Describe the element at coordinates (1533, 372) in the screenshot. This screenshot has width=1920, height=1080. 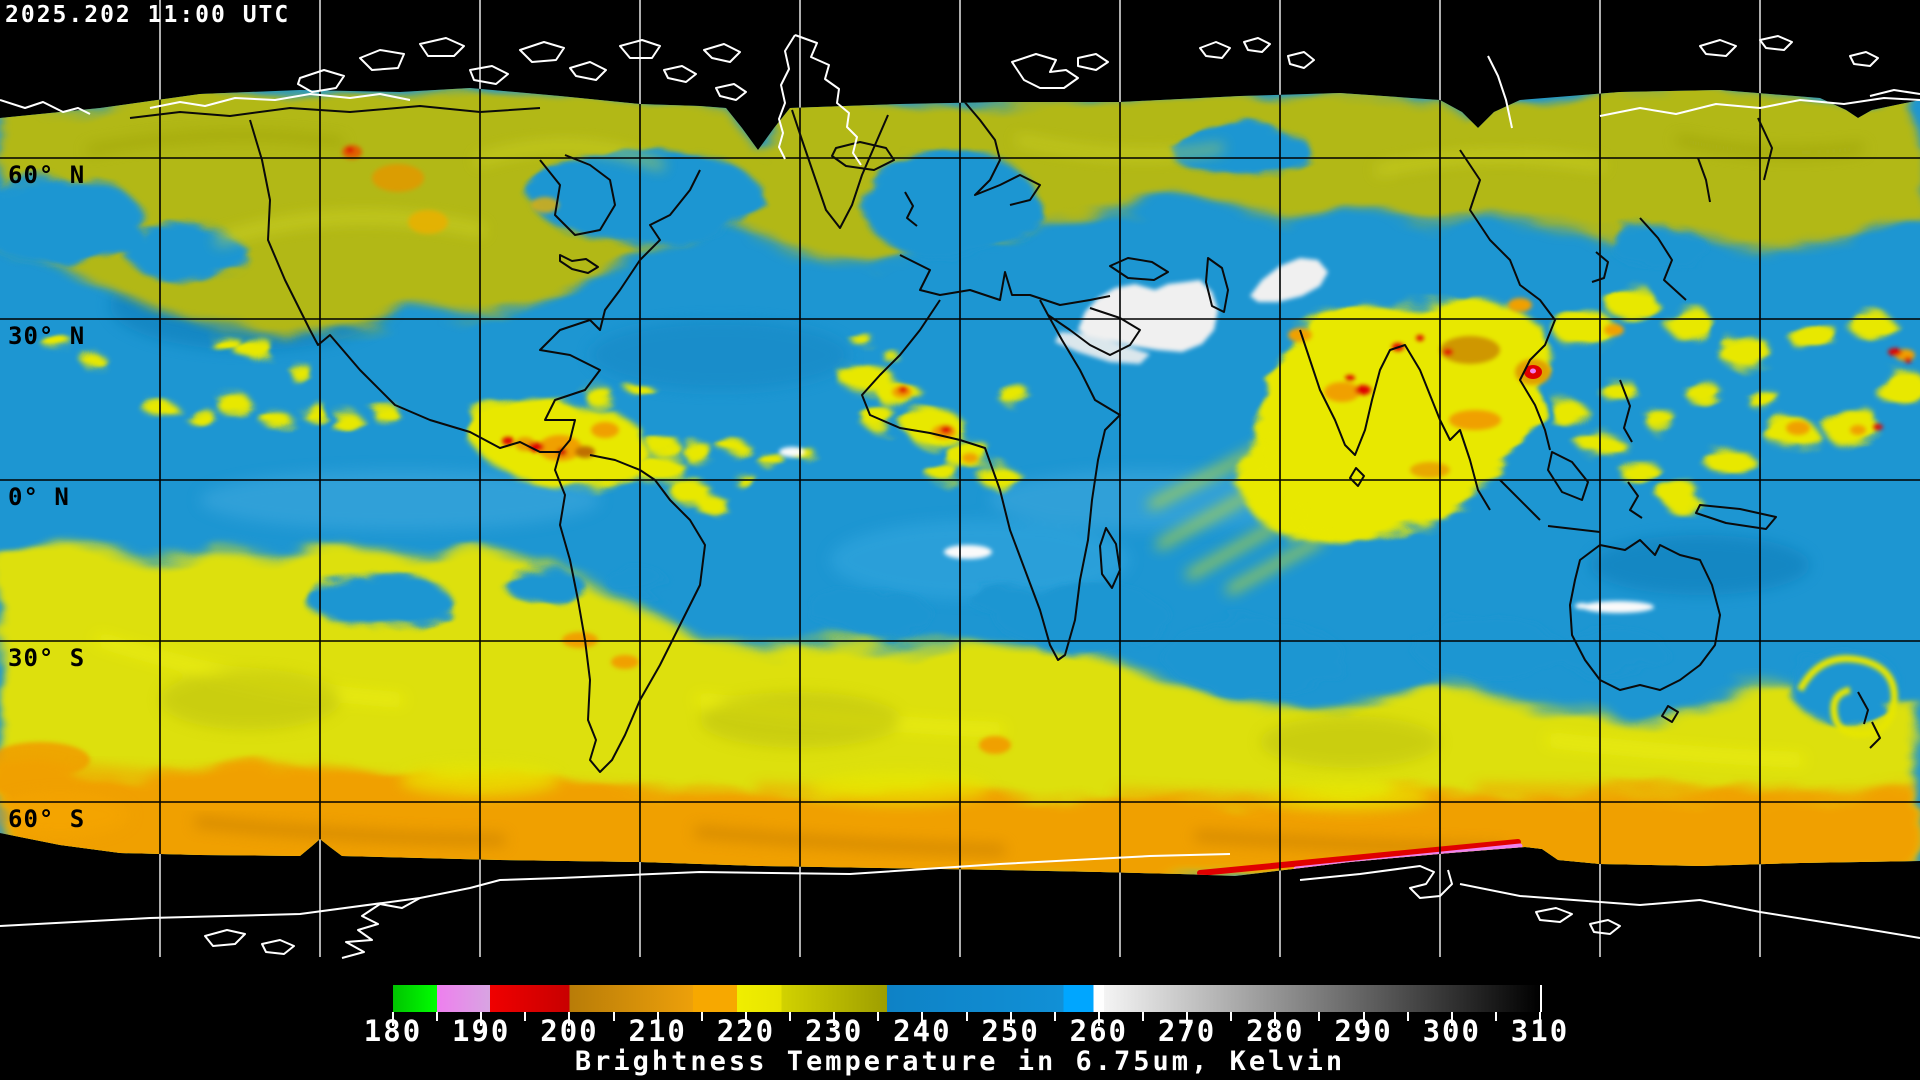
I see `typhoon-core` at that location.